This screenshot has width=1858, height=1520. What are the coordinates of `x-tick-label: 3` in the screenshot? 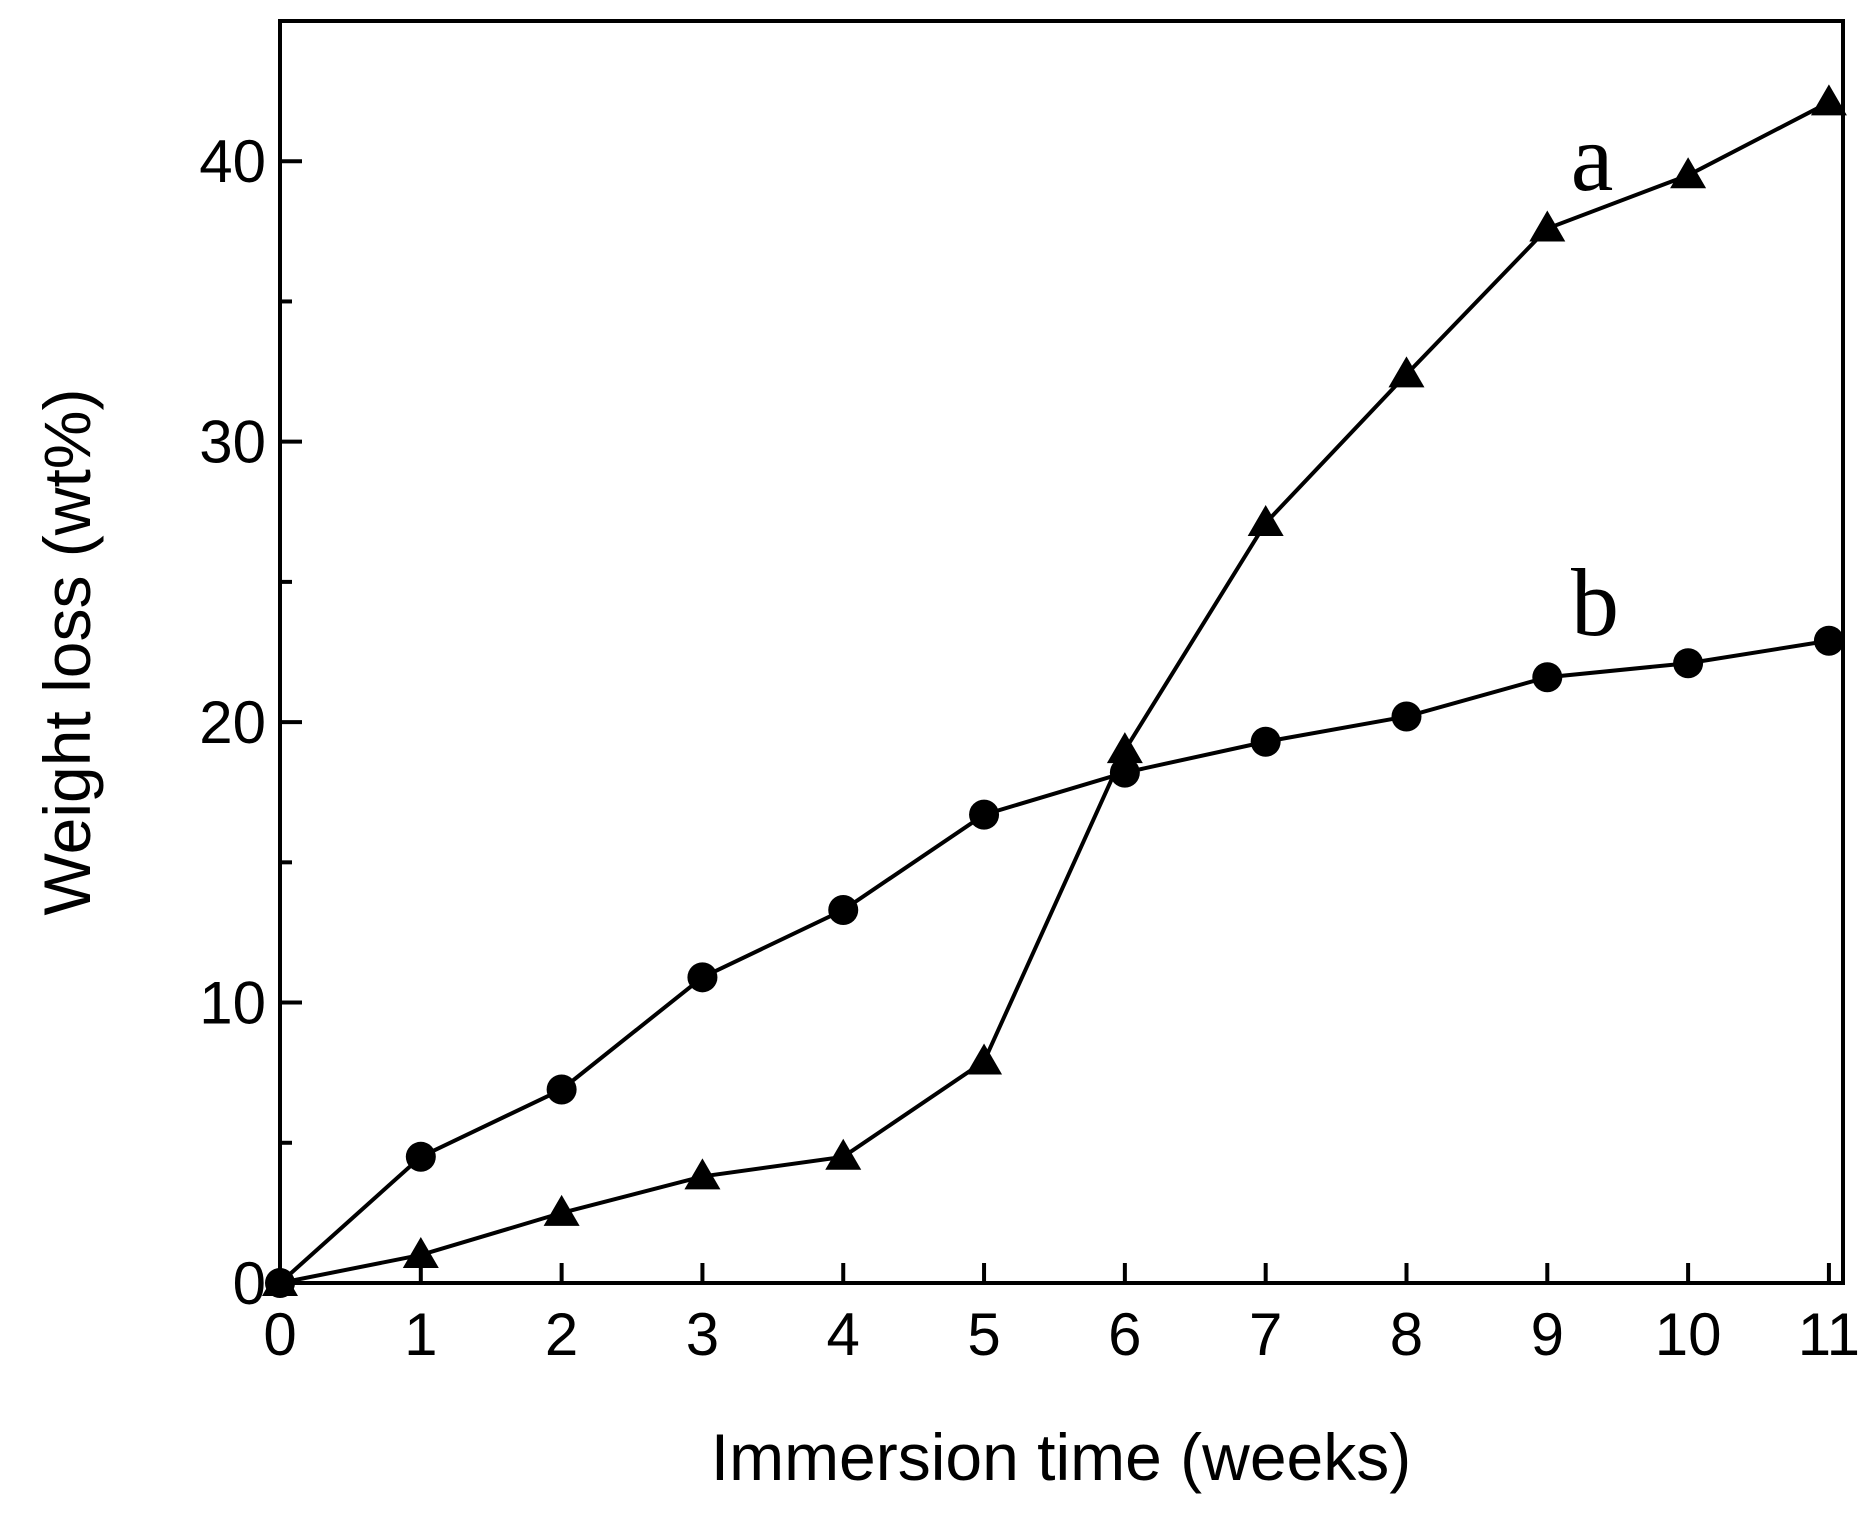 It's located at (702, 1334).